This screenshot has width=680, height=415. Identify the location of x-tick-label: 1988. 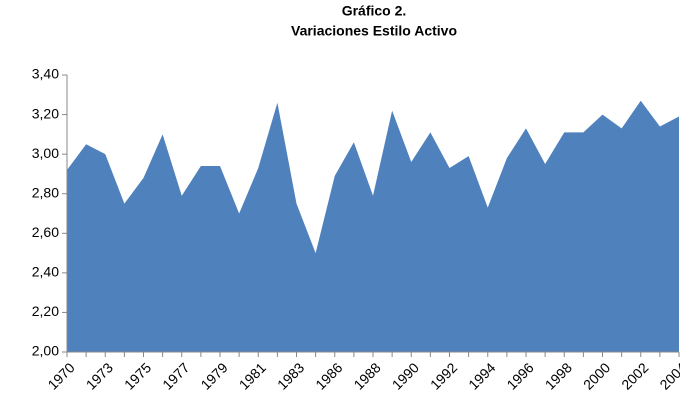
(366, 375).